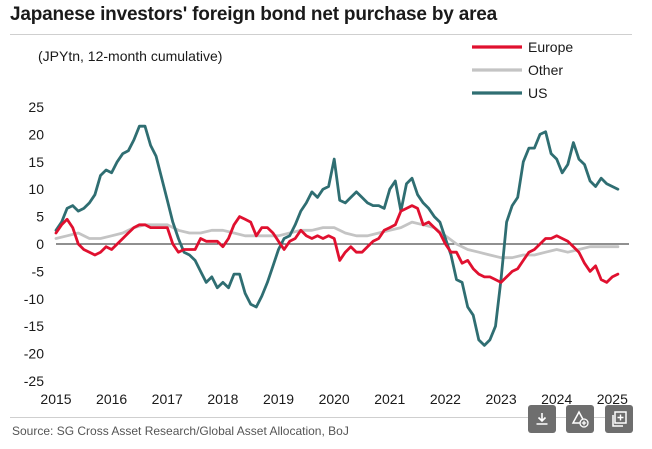 The width and height of the screenshot is (652, 449). What do you see at coordinates (36, 189) in the screenshot?
I see `y-tick-label: 10` at bounding box center [36, 189].